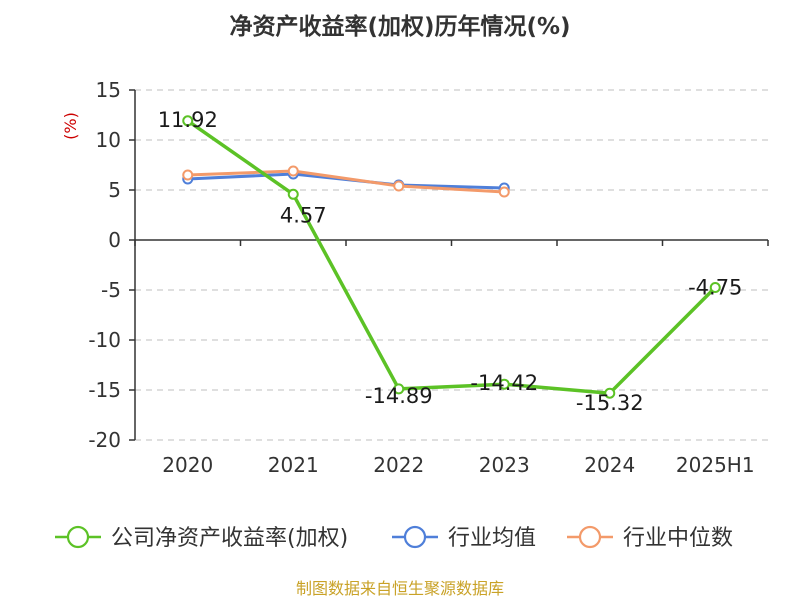  I want to click on y-tick-label: 10, so click(108, 140).